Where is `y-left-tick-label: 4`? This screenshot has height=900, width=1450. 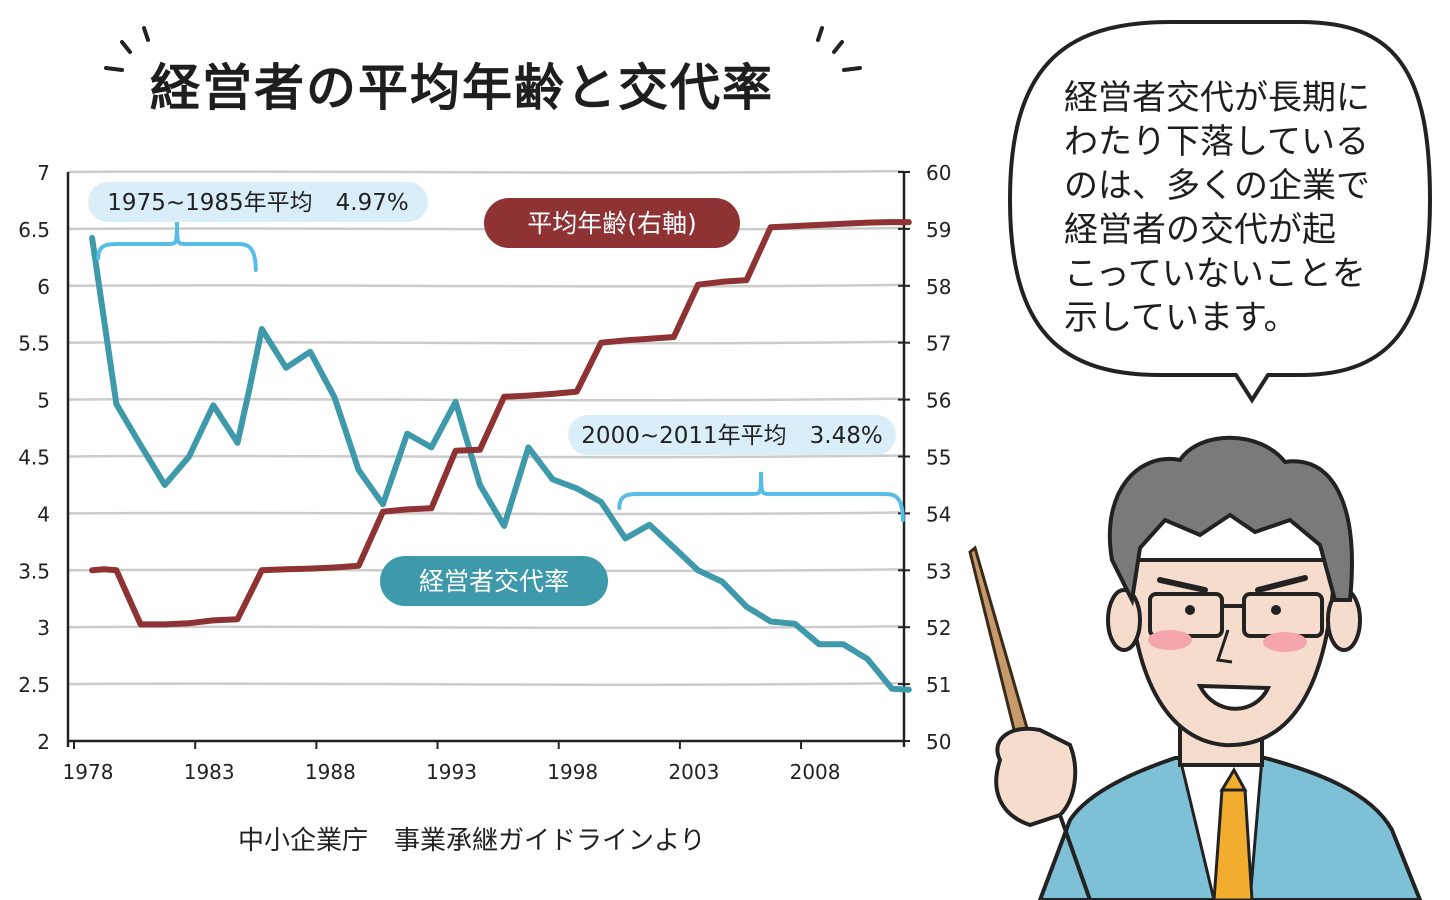 y-left-tick-label: 4 is located at coordinates (43, 514).